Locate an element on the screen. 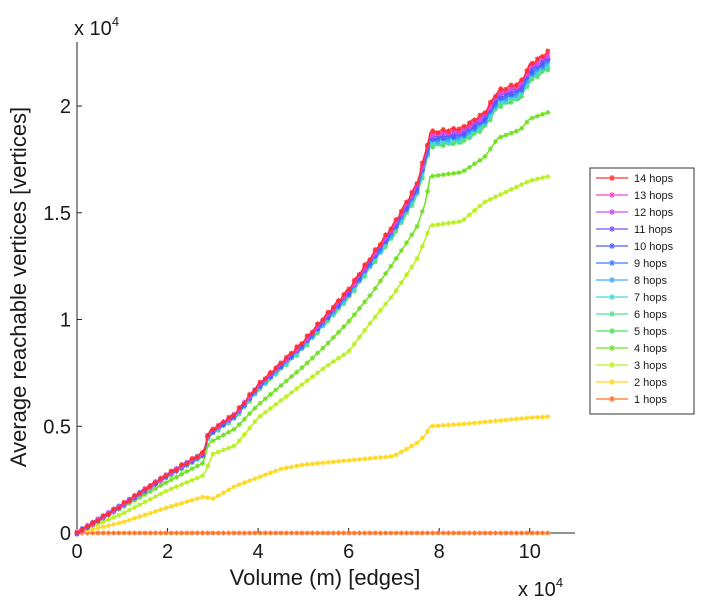 The image size is (703, 600). y-axis-label: Average reachable vertices [vertices] is located at coordinates (18, 287).